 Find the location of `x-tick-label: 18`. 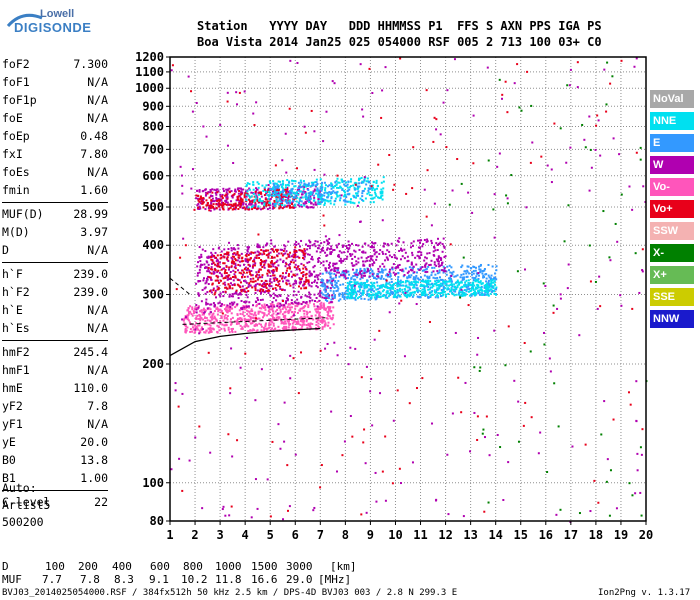

x-tick-label: 18 is located at coordinates (596, 535).